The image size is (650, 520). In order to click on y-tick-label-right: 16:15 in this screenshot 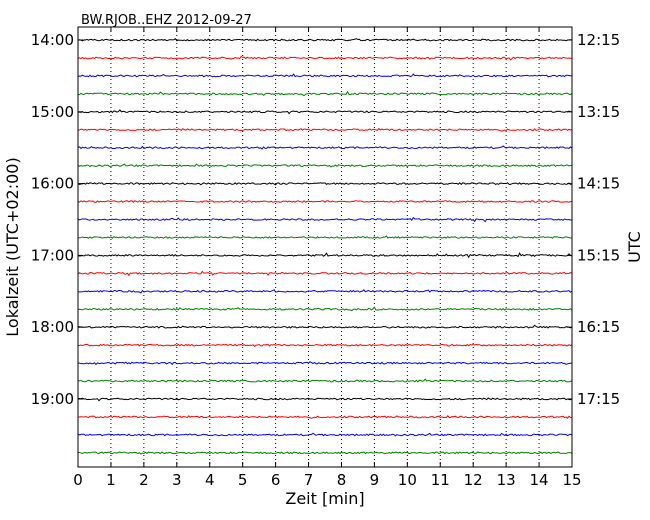, I will do `click(598, 327)`.